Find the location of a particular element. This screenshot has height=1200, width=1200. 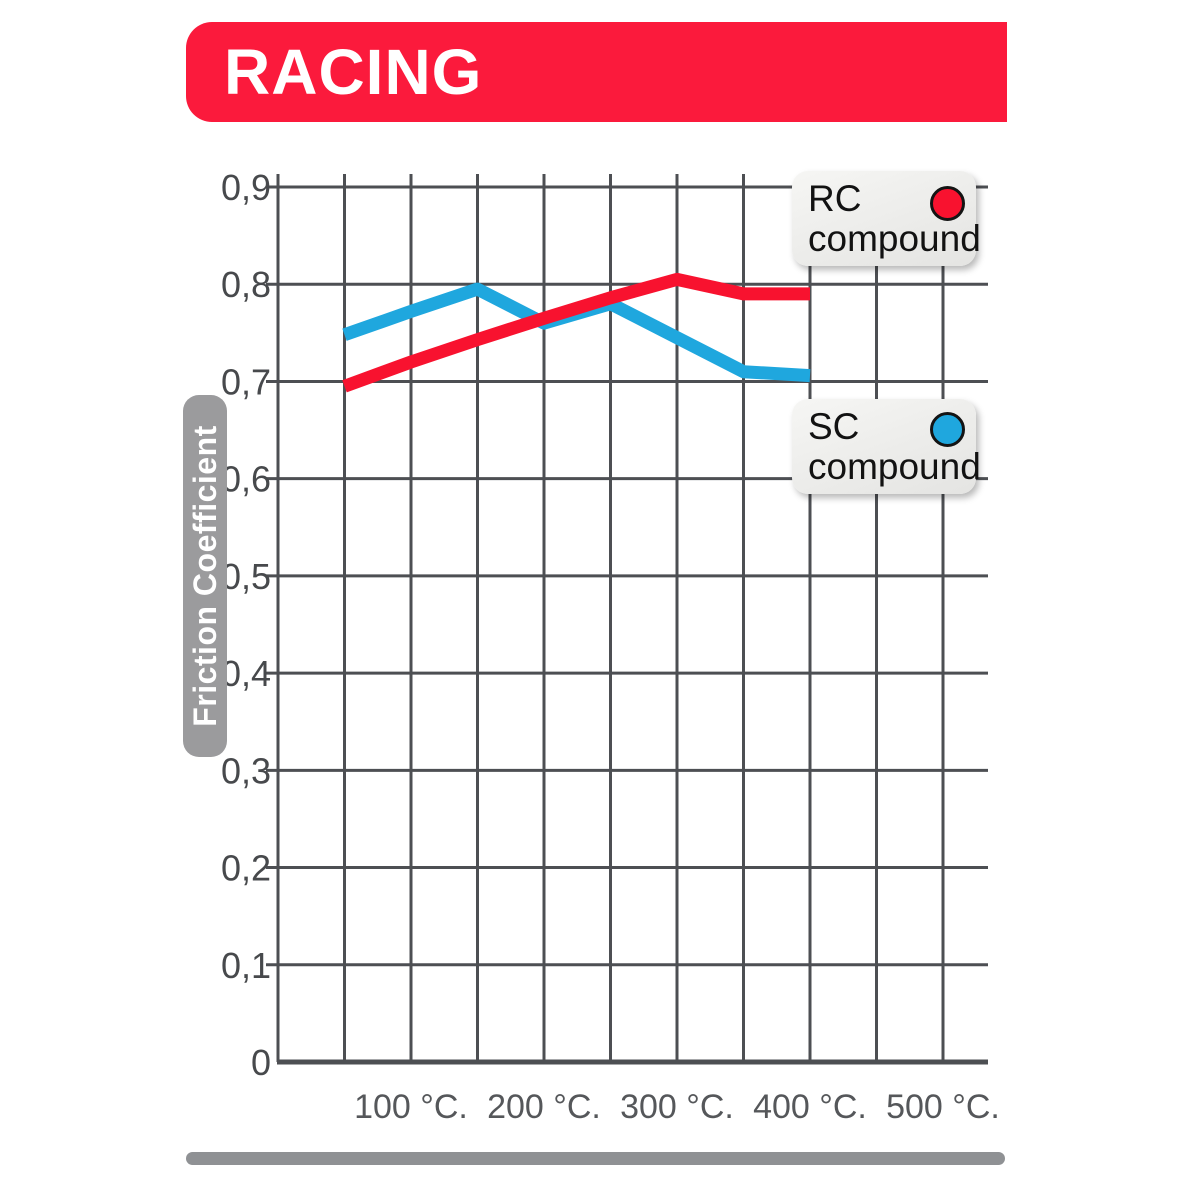

sc-color-dot-icon is located at coordinates (947, 429).